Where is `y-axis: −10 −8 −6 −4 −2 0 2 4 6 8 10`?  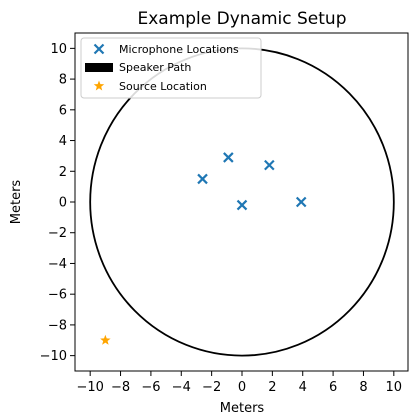
y-axis: −10 −8 −6 −4 −2 0 2 4 6 8 10 is located at coordinates (57, 203).